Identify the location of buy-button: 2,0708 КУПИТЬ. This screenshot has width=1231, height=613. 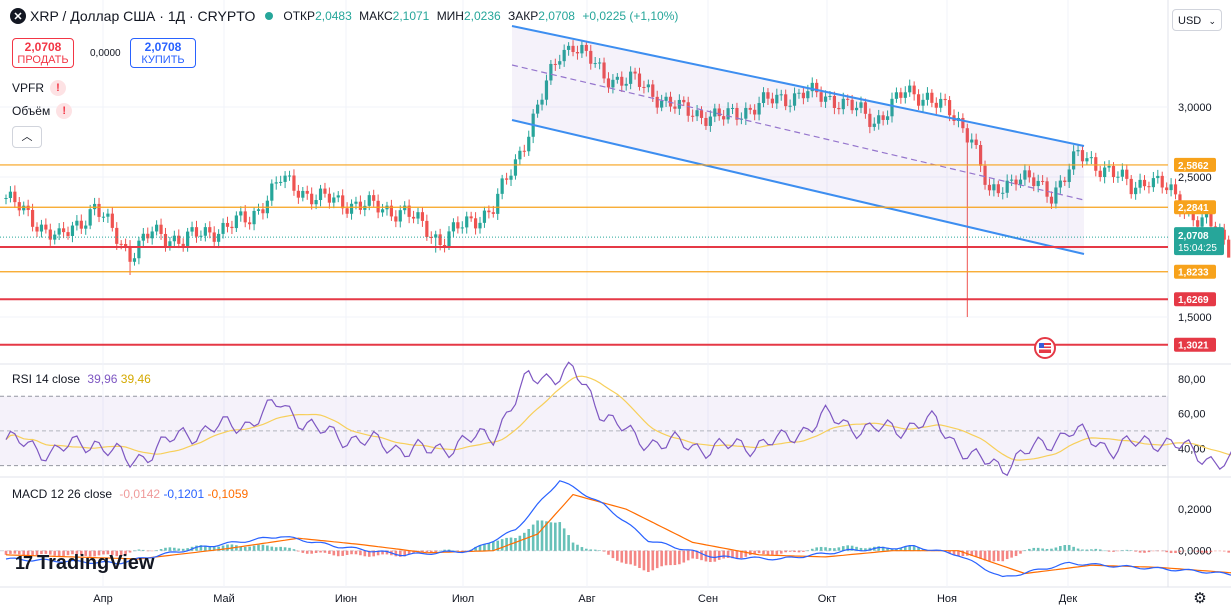
(163, 53).